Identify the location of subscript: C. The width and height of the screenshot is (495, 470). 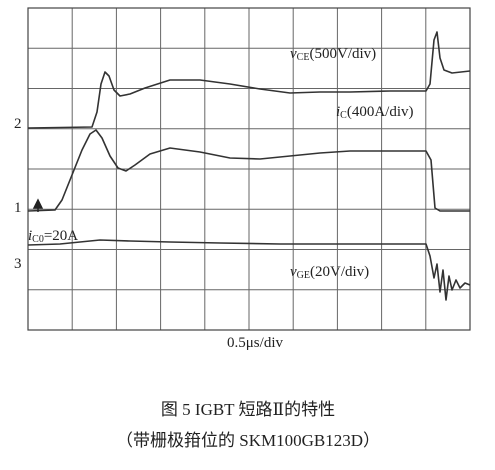
(343, 115).